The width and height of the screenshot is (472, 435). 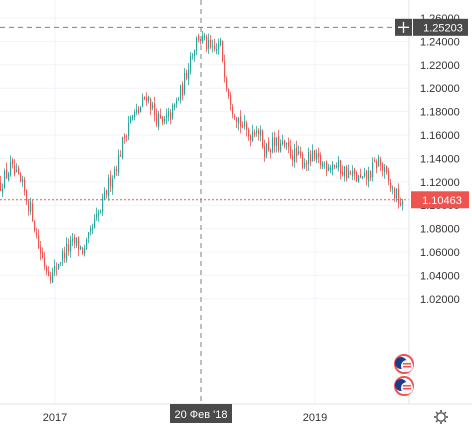 What do you see at coordinates (440, 159) in the screenshot?
I see `price-tick-label: 1.14000` at bounding box center [440, 159].